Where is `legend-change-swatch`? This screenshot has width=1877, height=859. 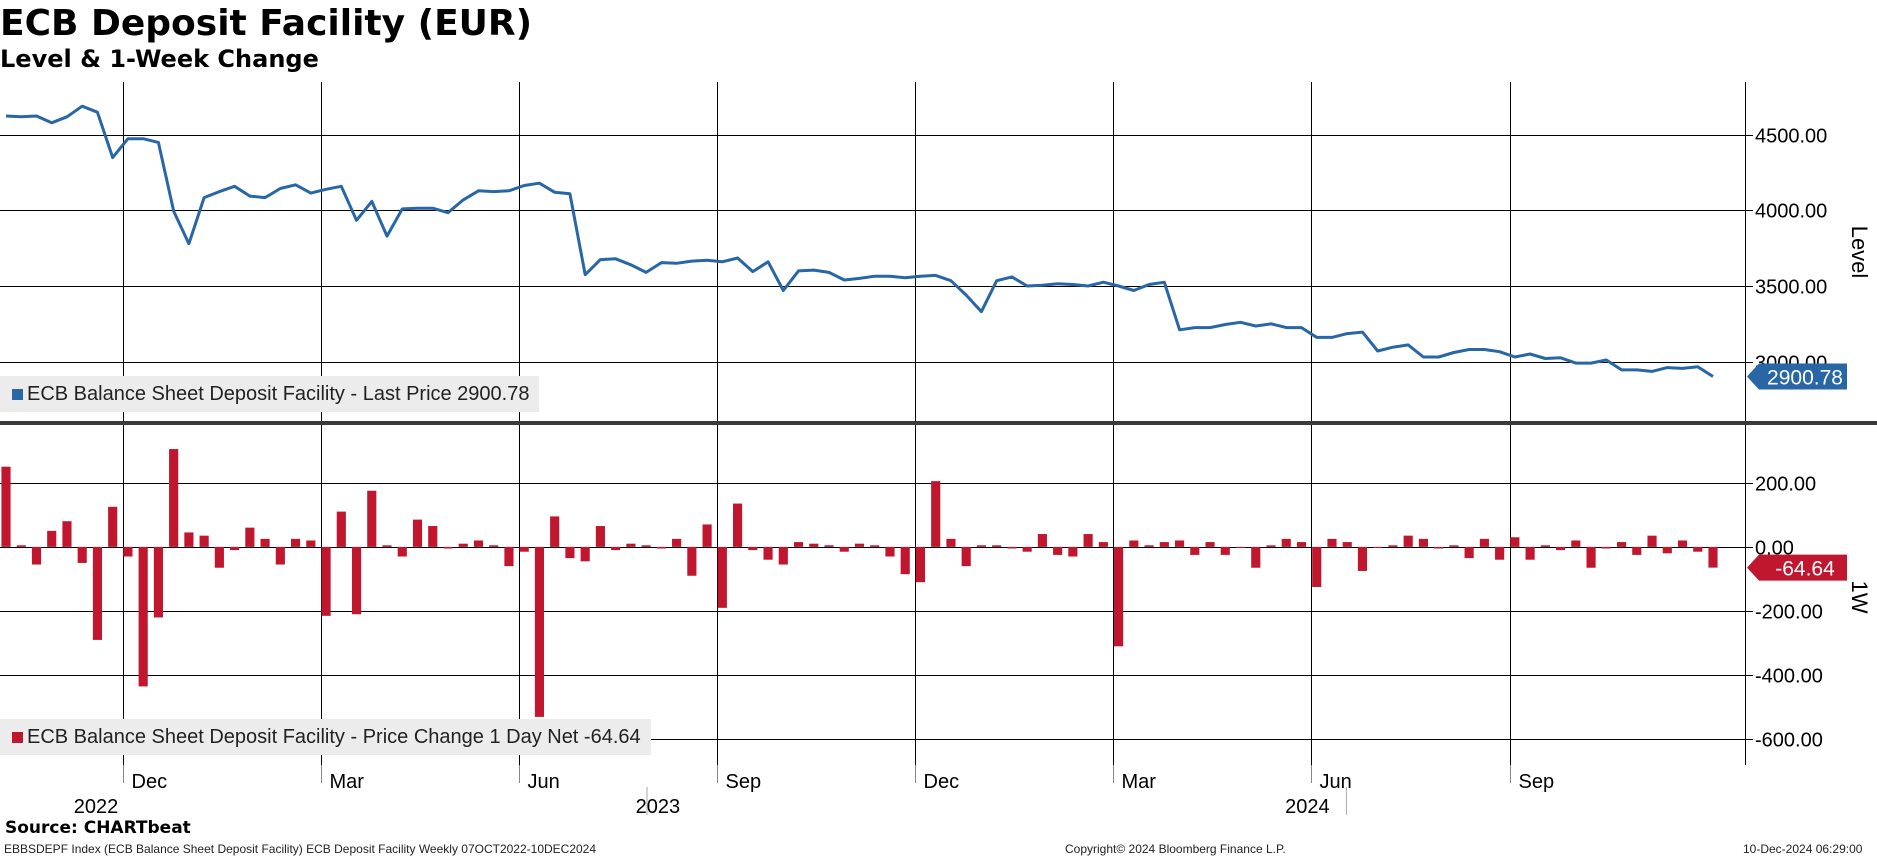 legend-change-swatch is located at coordinates (17, 737).